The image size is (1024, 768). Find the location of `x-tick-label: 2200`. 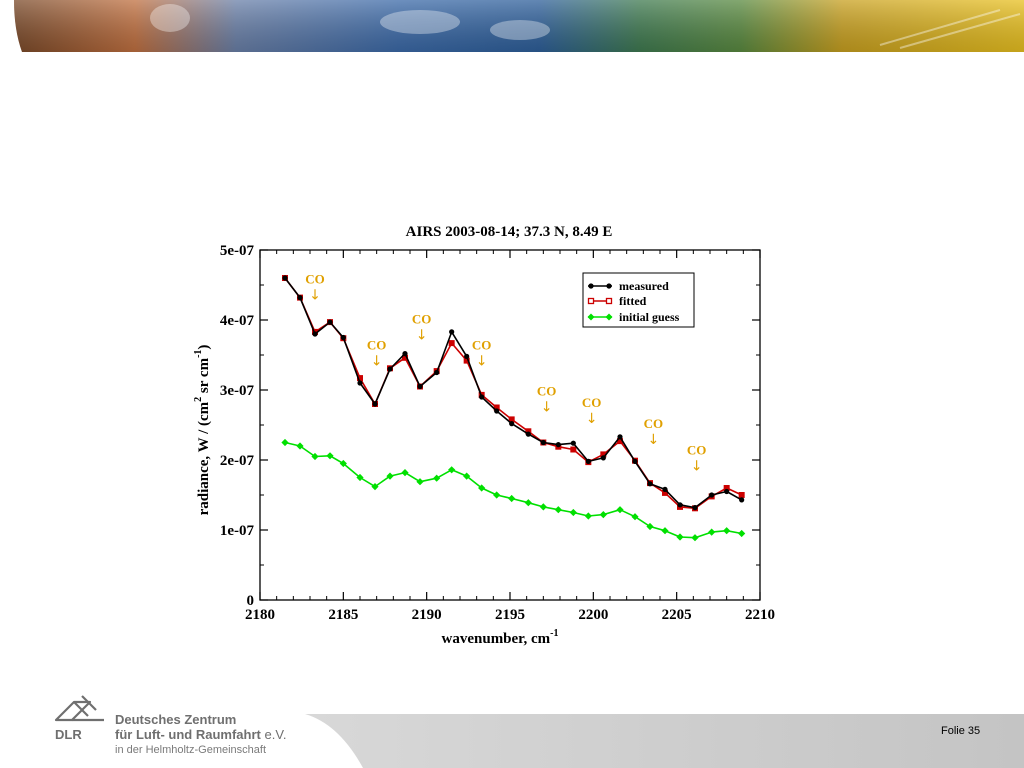

x-tick-label: 2200 is located at coordinates (593, 615).